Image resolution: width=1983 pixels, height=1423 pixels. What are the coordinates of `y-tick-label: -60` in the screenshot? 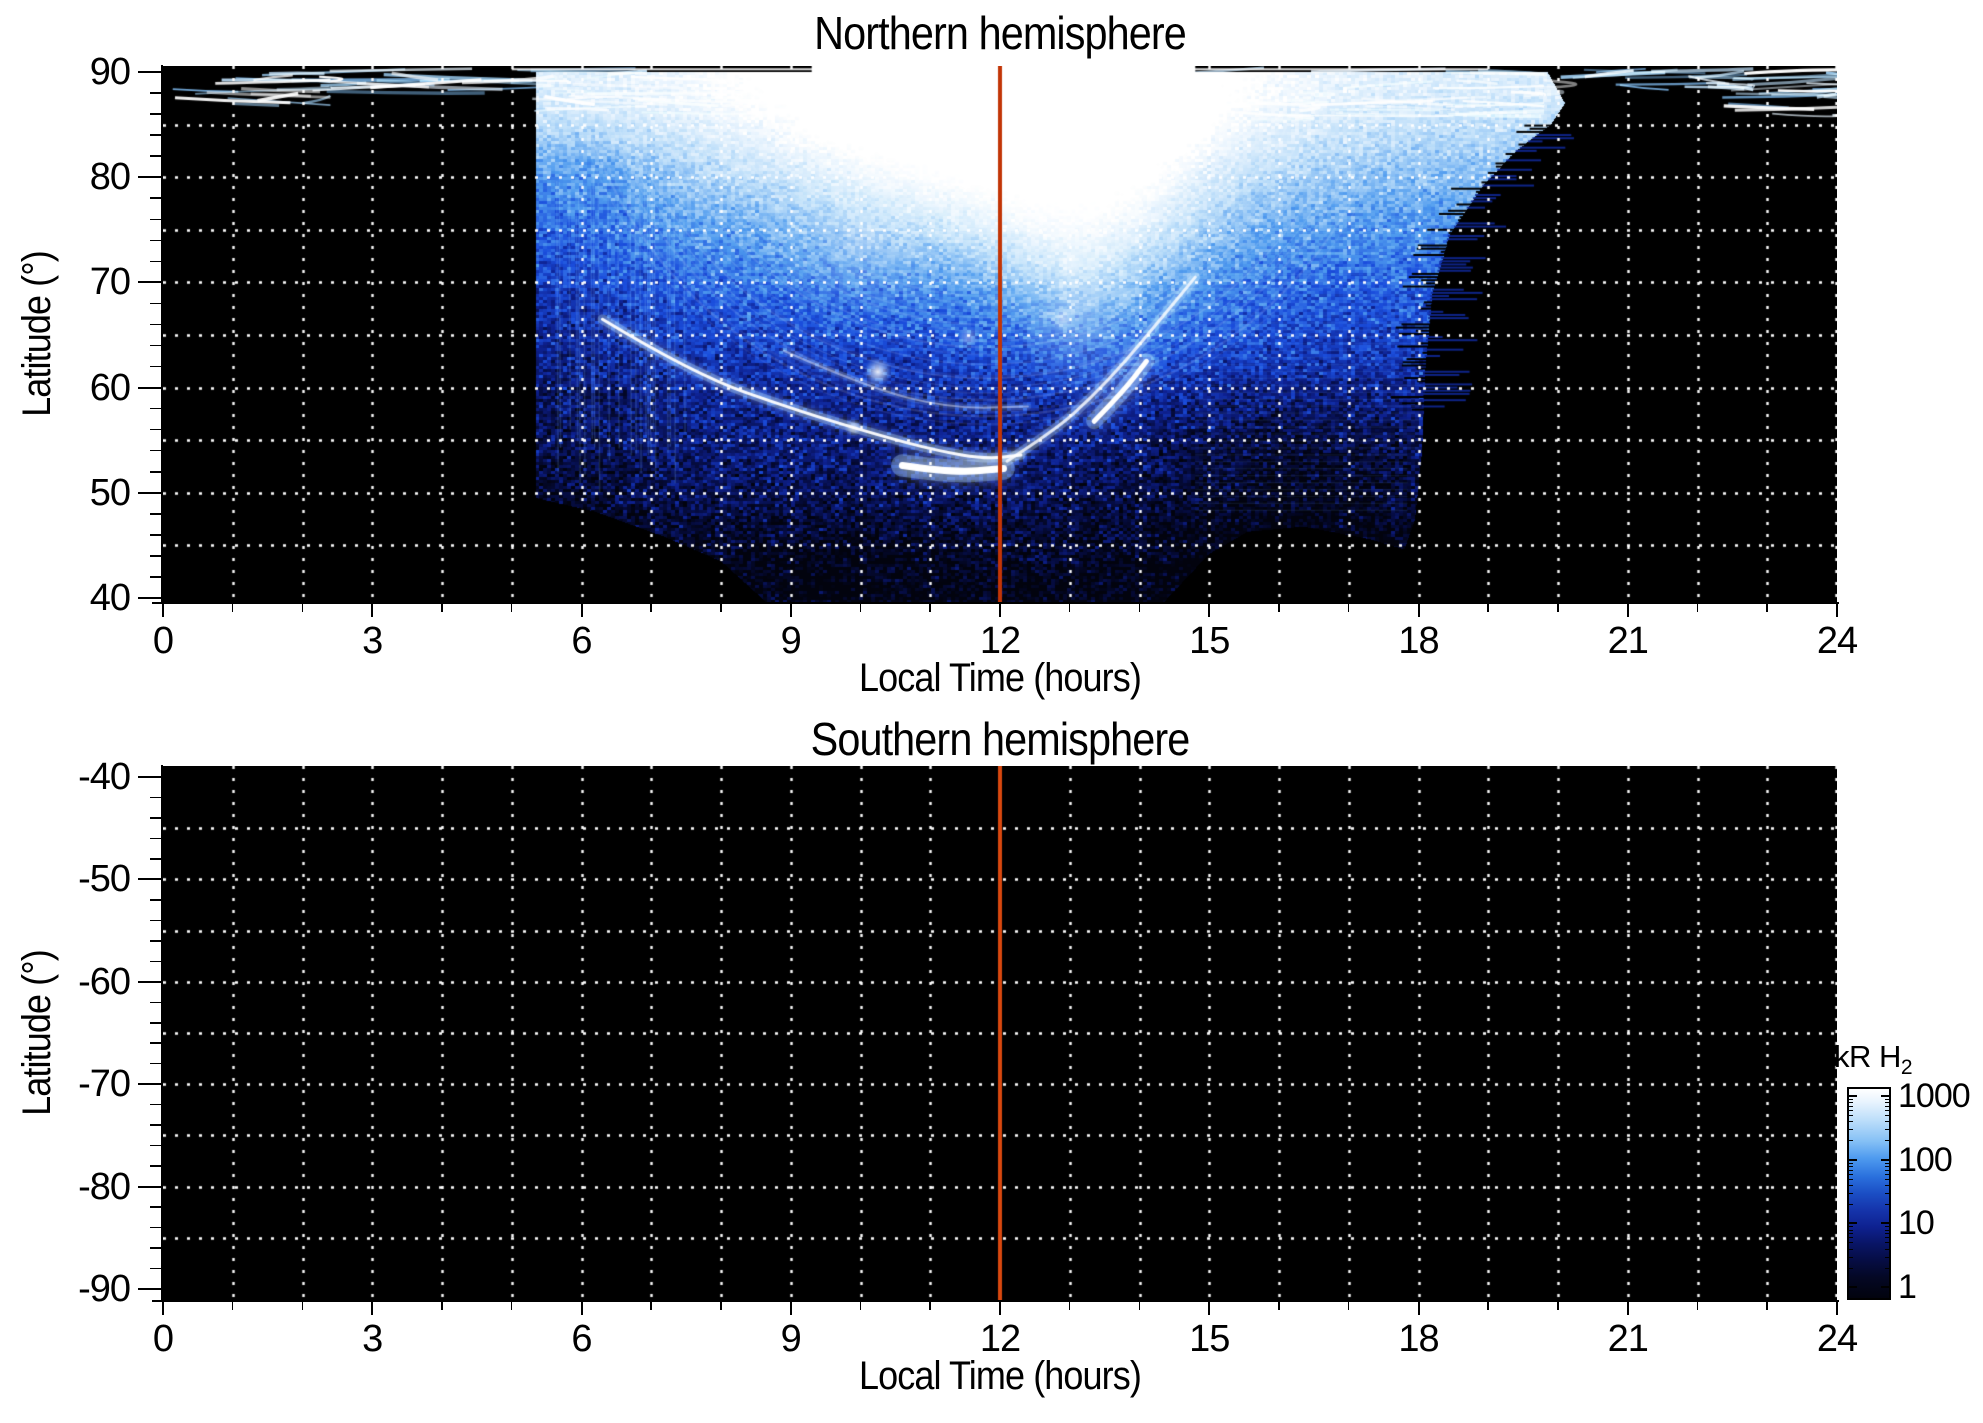 It's located at (104, 981).